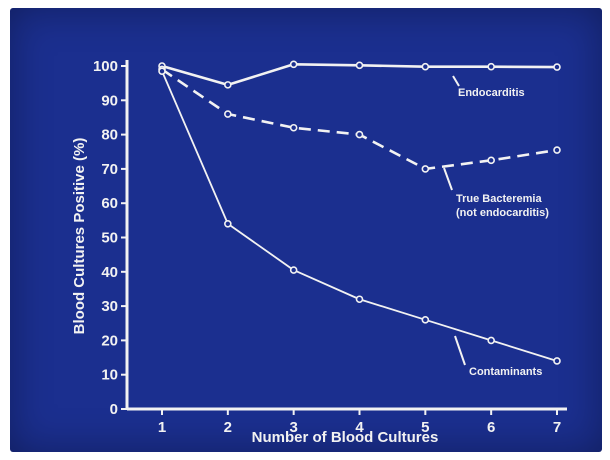 The width and height of the screenshot is (610, 460). What do you see at coordinates (228, 427) in the screenshot?
I see `x-tick-label: 2` at bounding box center [228, 427].